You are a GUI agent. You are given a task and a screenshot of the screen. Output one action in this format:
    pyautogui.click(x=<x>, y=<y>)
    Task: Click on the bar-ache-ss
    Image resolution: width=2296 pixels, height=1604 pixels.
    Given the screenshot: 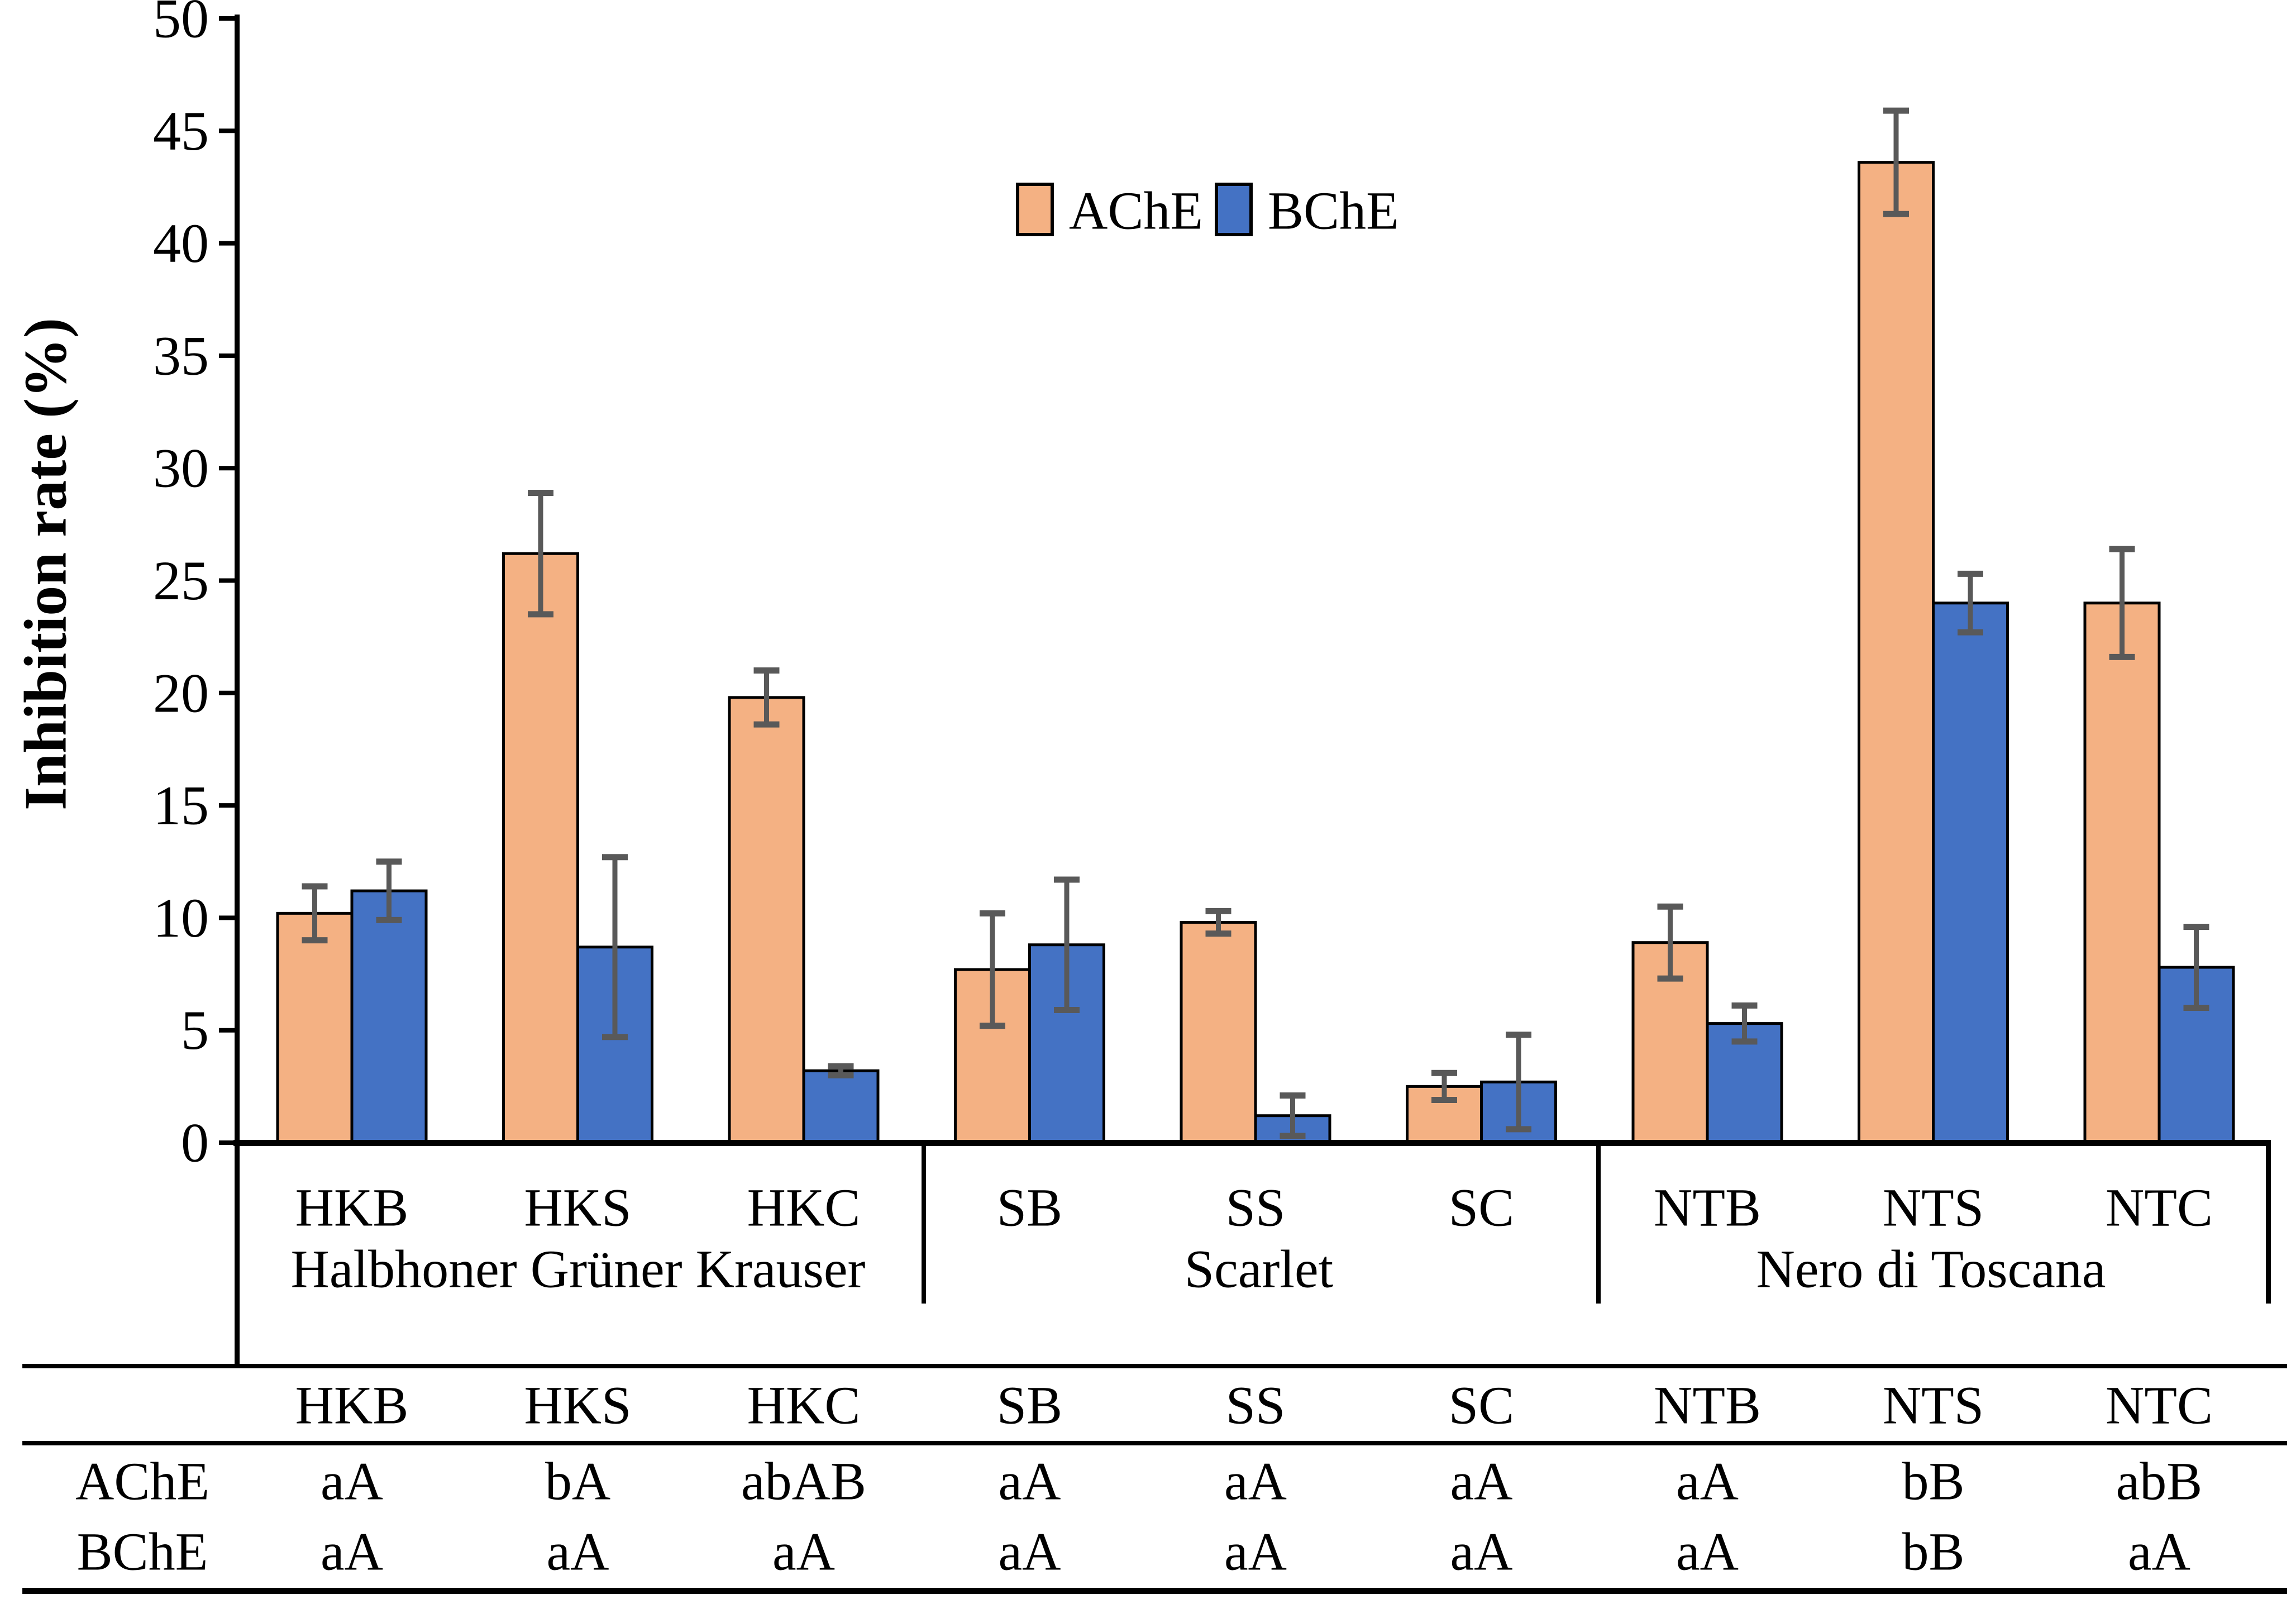 What is the action you would take?
    pyautogui.click(x=1219, y=1032)
    